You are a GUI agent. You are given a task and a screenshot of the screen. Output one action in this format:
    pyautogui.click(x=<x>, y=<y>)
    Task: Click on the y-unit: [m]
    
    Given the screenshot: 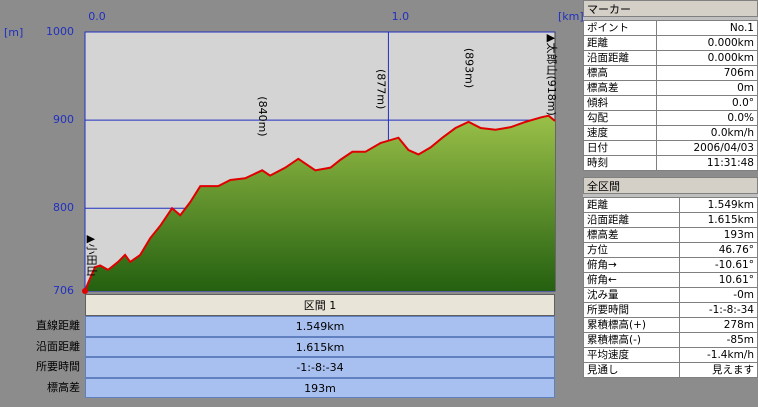 What is the action you would take?
    pyautogui.click(x=13, y=32)
    